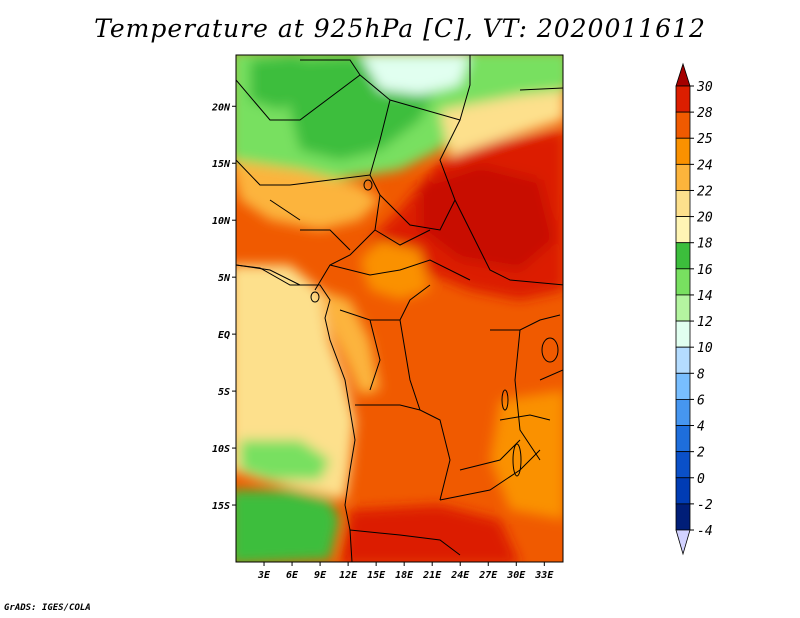 The height and width of the screenshot is (618, 800). I want to click on lon-tick-label: 3E, so click(264, 575).